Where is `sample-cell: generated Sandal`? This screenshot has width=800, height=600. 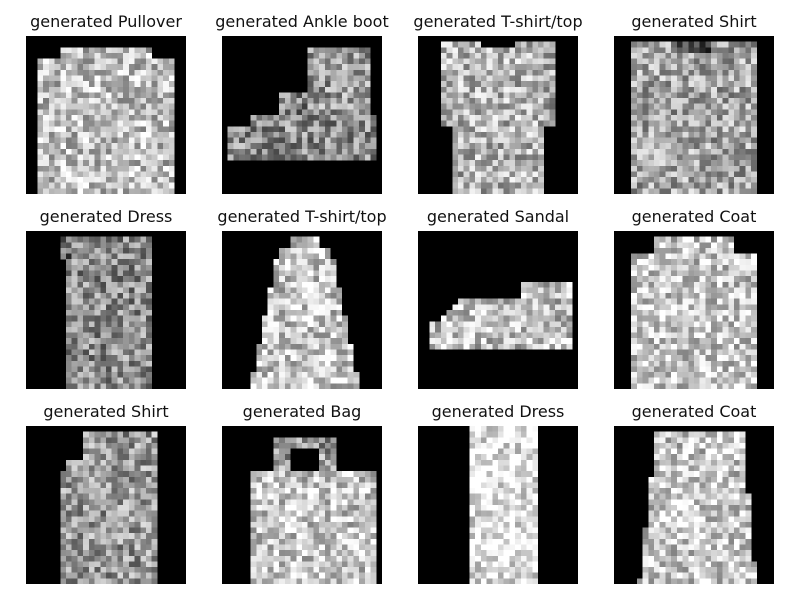
sample-cell: generated Sandal is located at coordinates (498, 298).